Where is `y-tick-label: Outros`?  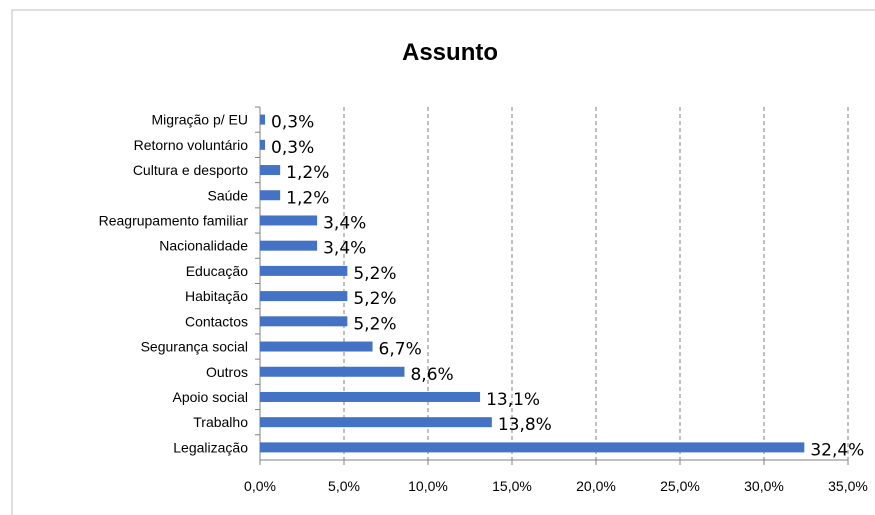 y-tick-label: Outros is located at coordinates (227, 372).